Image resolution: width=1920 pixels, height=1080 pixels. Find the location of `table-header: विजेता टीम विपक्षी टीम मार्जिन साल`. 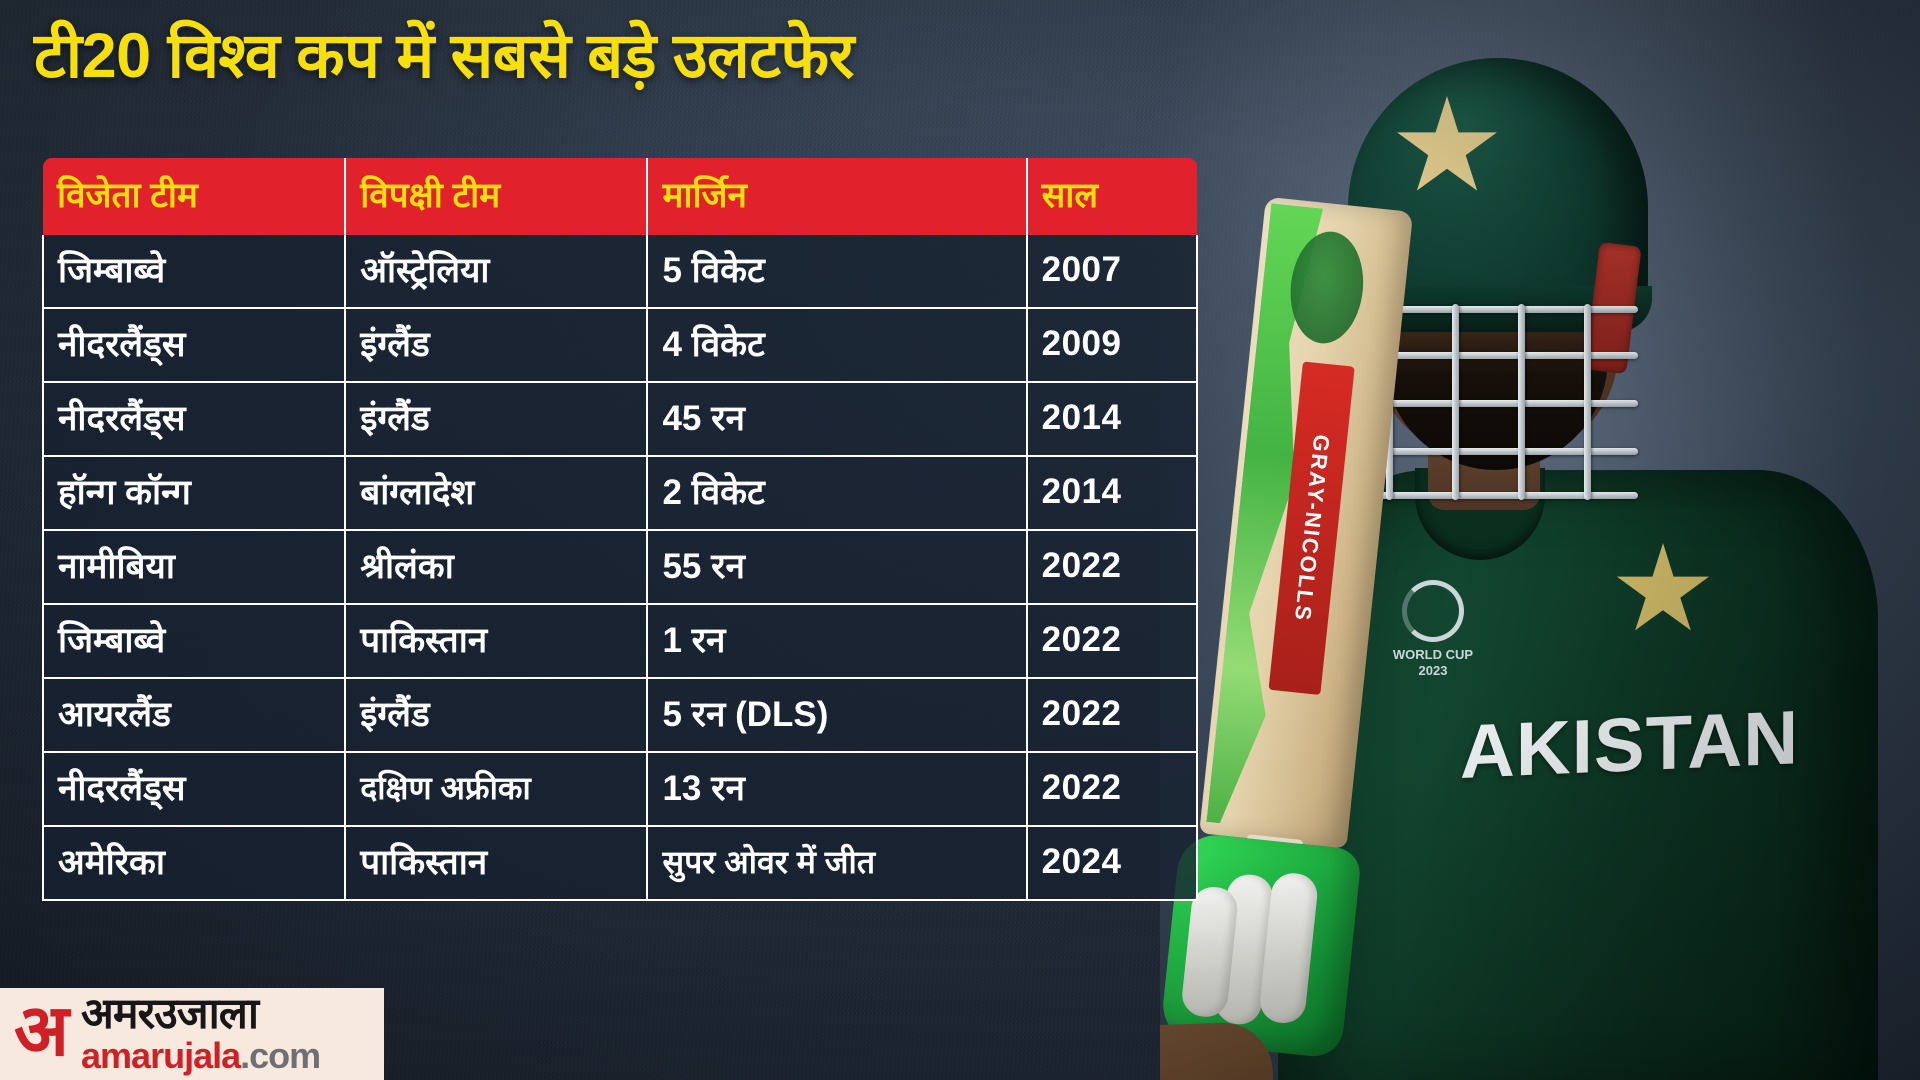

table-header: विजेता टीम विपक्षी टीम मार्जिन साल is located at coordinates (620, 196).